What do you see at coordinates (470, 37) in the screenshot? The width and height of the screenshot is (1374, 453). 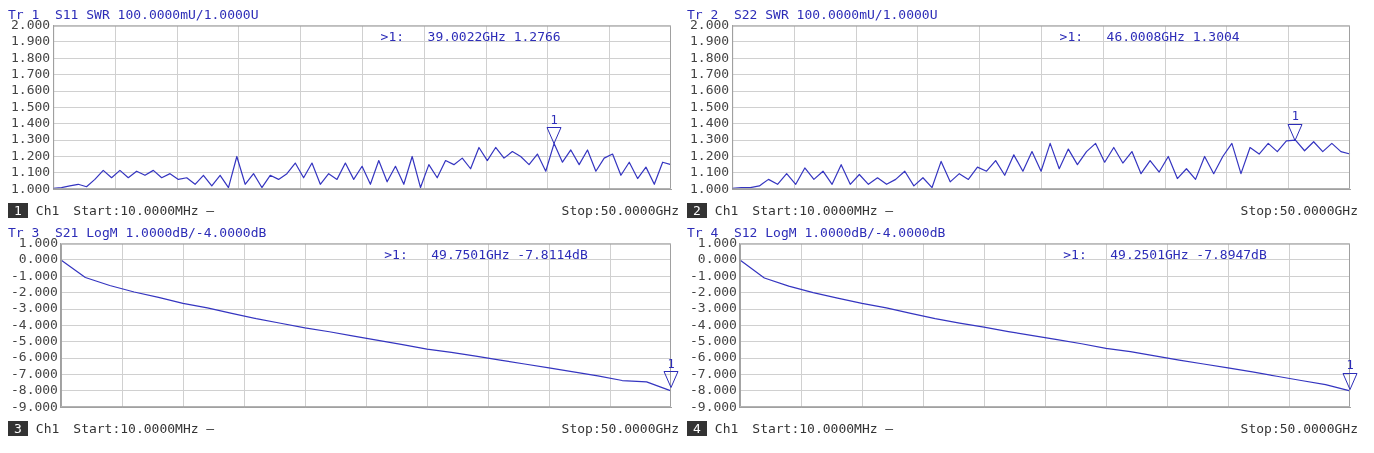 I see `annotation: >1: 39.0022GHz 1.2766` at bounding box center [470, 37].